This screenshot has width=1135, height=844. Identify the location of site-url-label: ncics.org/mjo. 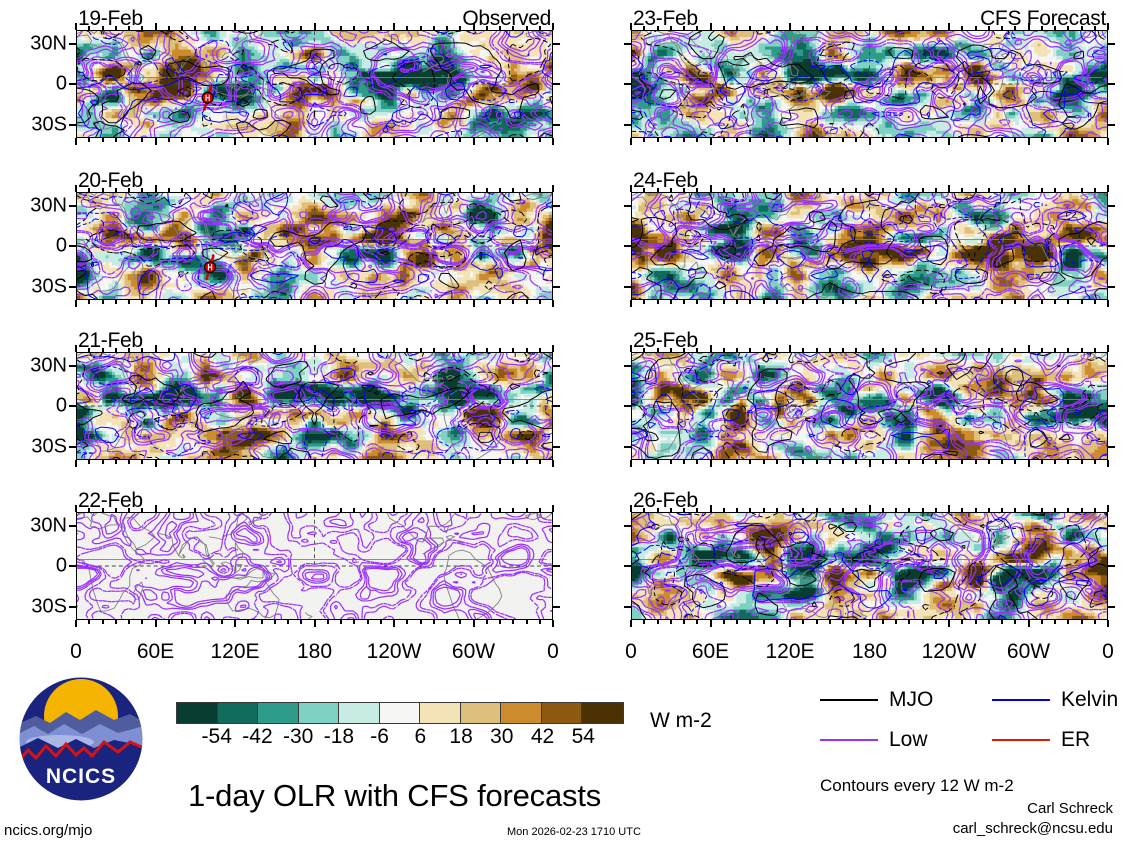
(48, 830).